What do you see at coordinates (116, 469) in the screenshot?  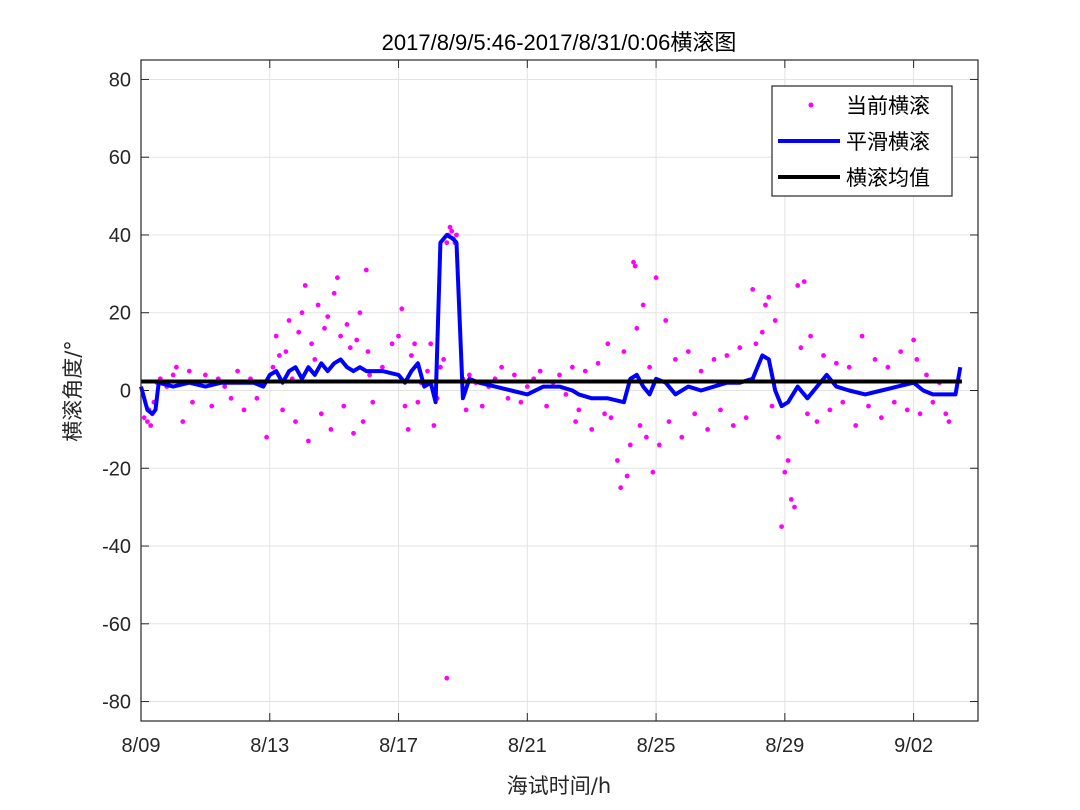 I see `y-tick-label: -20` at bounding box center [116, 469].